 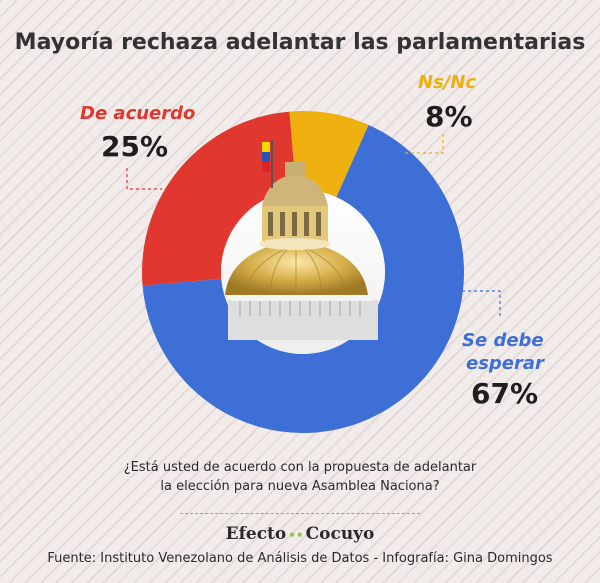 What do you see at coordinates (144, 179) in the screenshot?
I see `acuerdo-leader-line` at bounding box center [144, 179].